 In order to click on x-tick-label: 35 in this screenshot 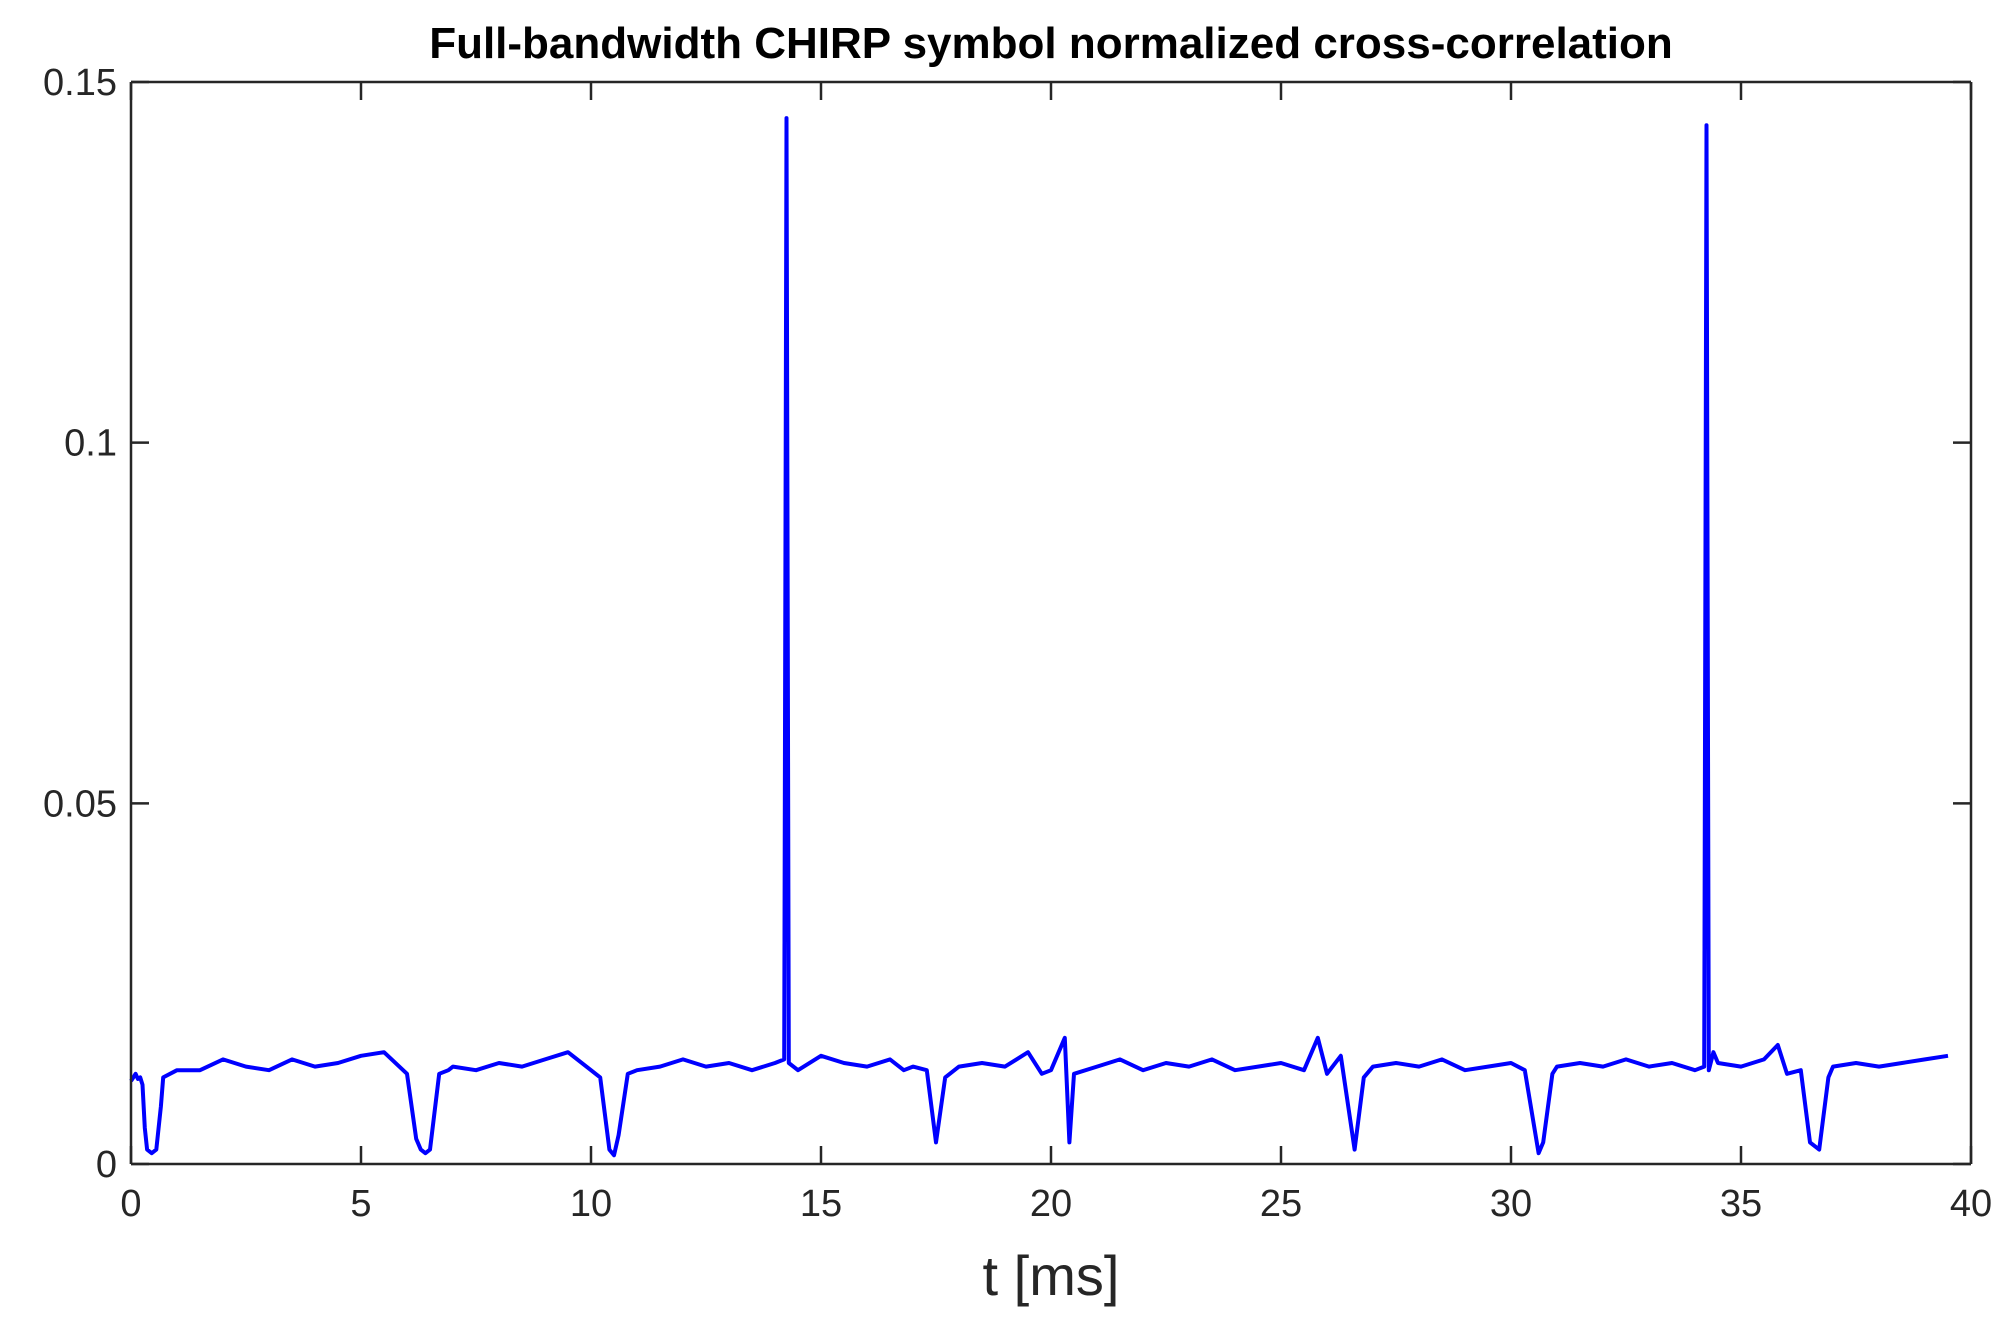, I will do `click(1741, 1204)`.